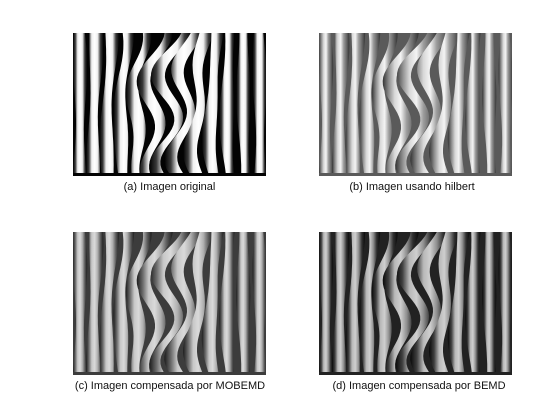  I want to click on caption-c: (c) Imagen compensada por MOBEMD, so click(170, 386).